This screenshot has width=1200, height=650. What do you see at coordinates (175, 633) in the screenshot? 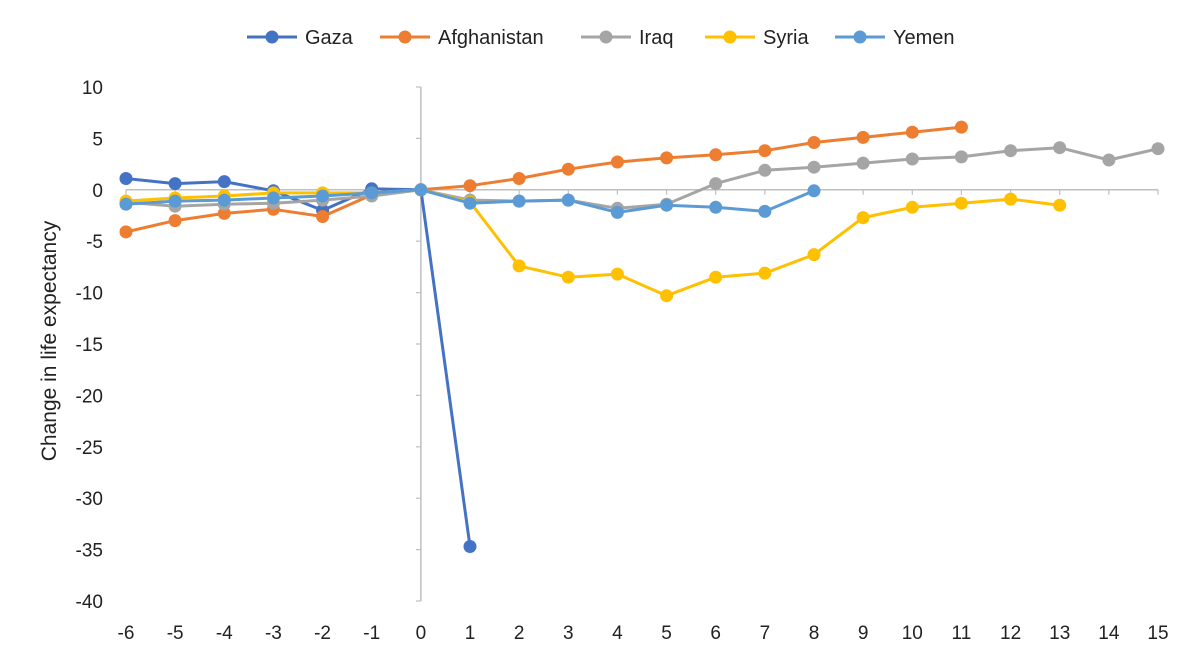
I see `x-tick-label: -5` at bounding box center [175, 633].